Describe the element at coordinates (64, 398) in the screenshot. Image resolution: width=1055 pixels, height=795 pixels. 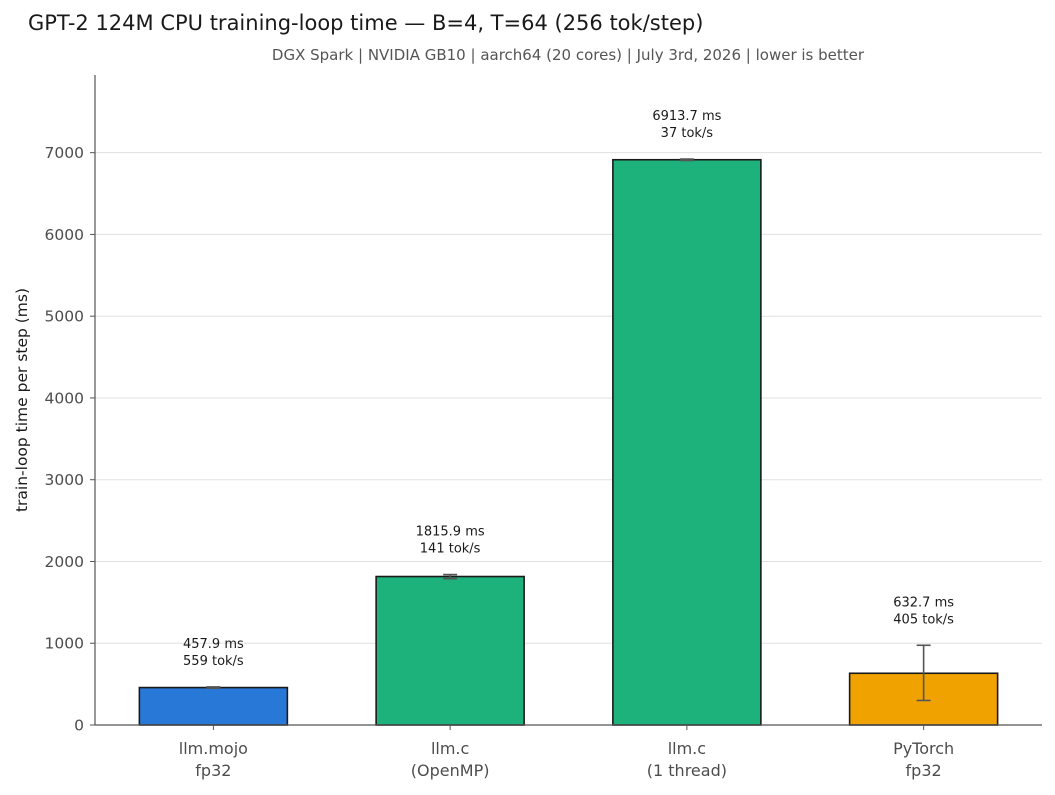
I see `y-tick-label: 4000` at that location.